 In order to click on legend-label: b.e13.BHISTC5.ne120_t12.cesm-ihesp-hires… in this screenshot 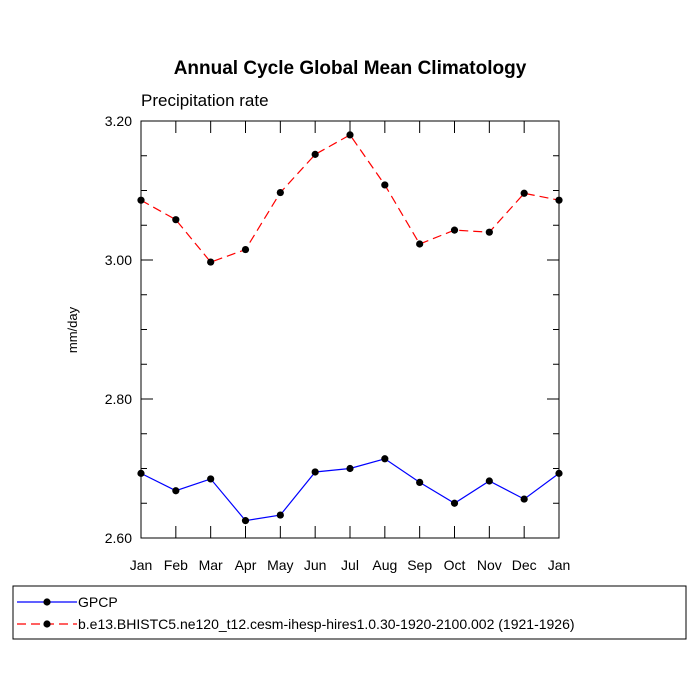, I will do `click(326, 624)`.